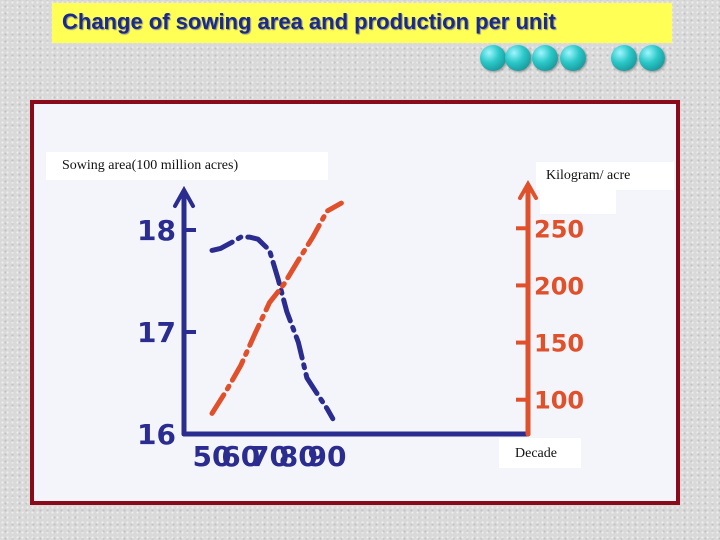  Describe the element at coordinates (298, 456) in the screenshot. I see `x-tick-label: 80` at that location.